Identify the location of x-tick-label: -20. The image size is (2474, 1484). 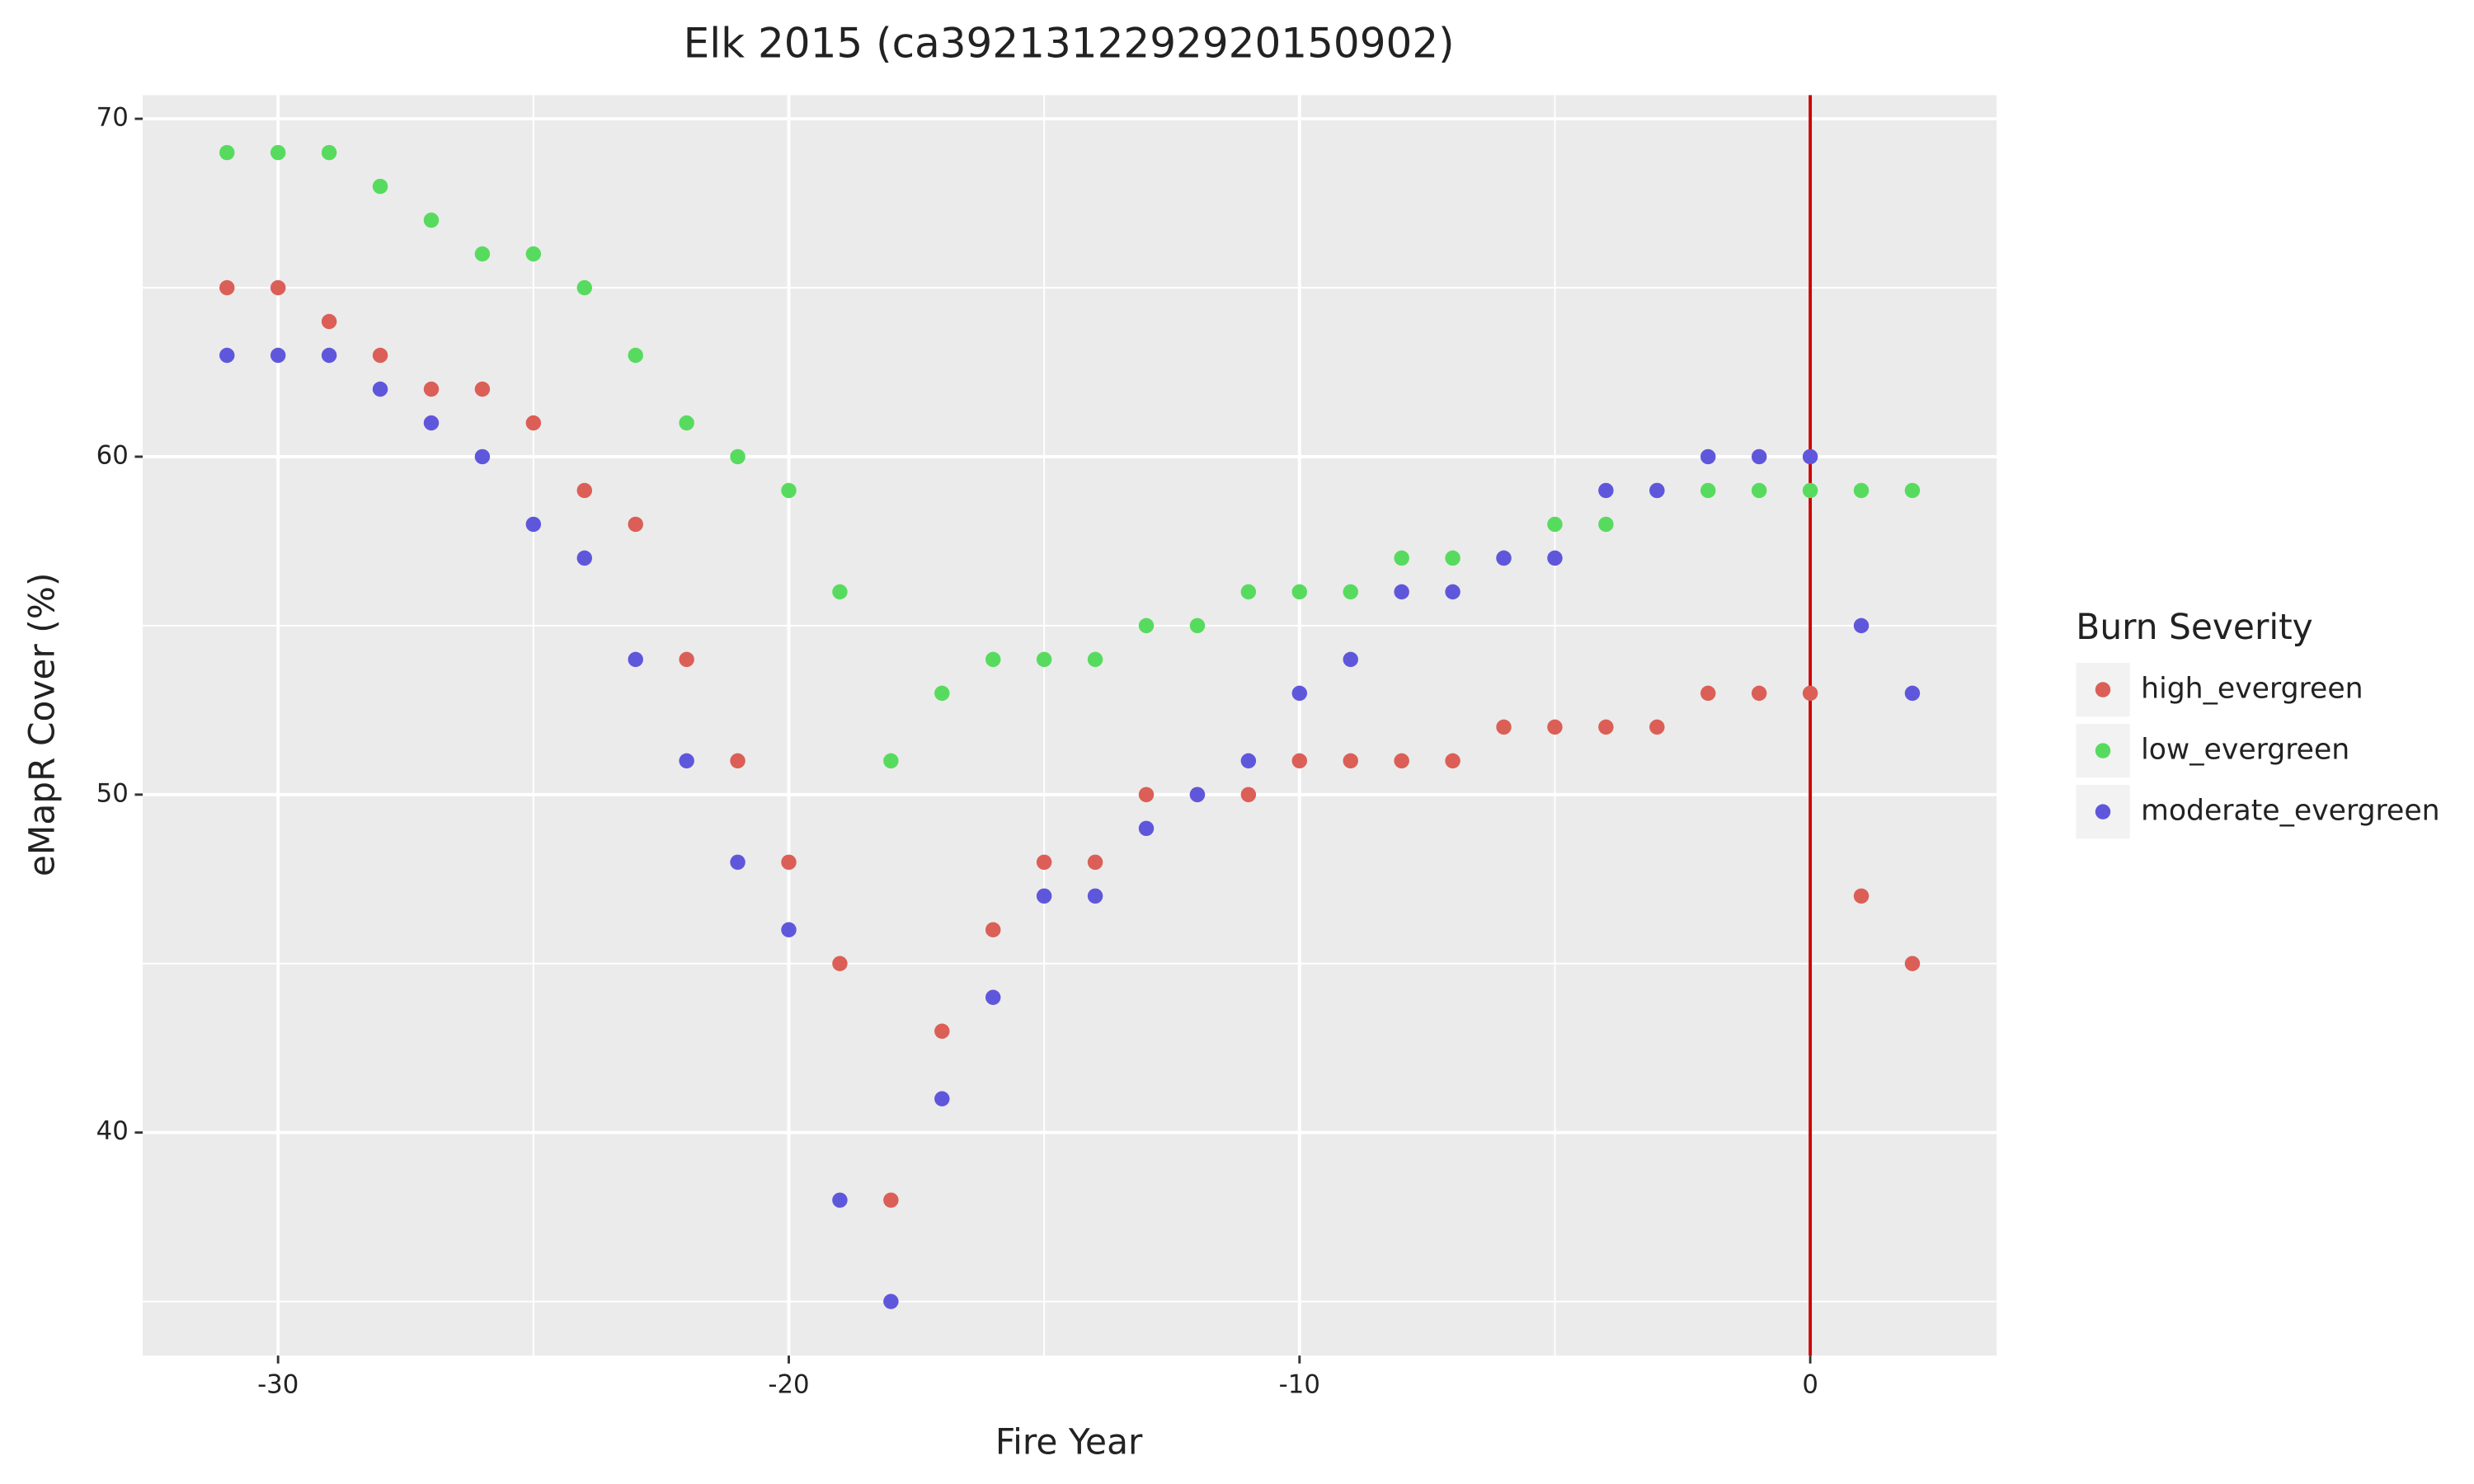
(788, 1384).